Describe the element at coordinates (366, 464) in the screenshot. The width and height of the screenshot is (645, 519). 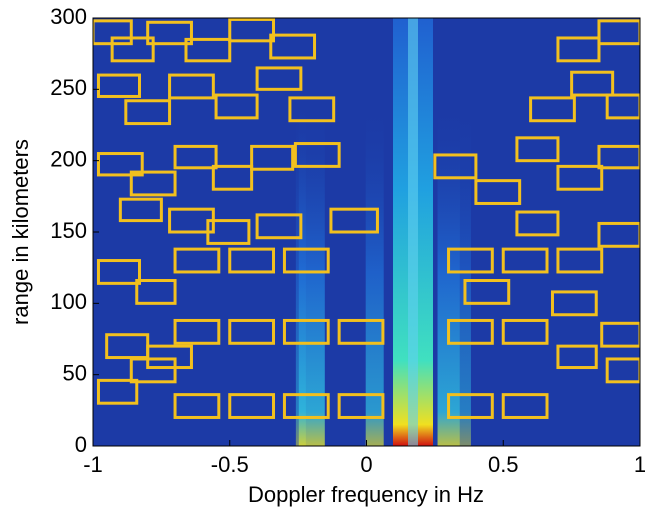
I see `x-tick-label: 0` at that location.